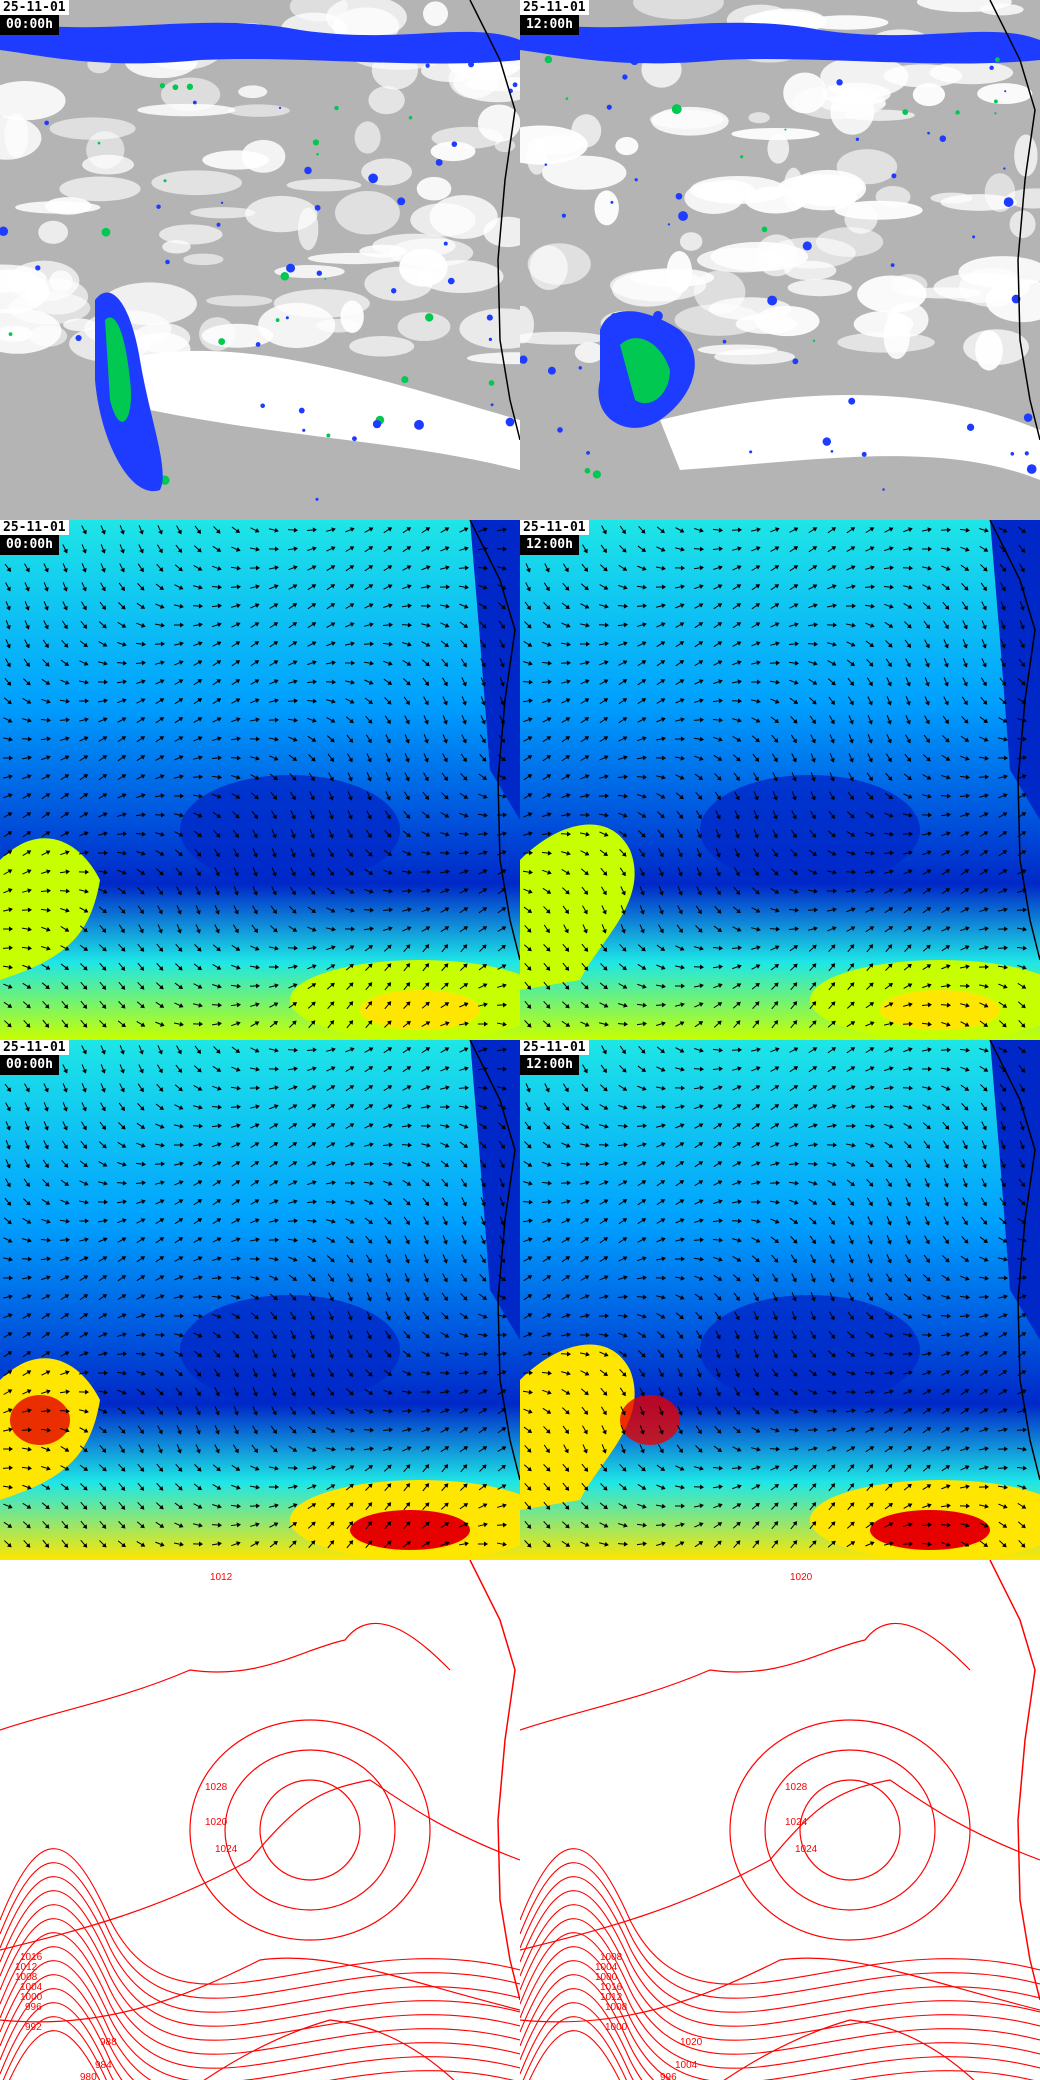 Image resolution: width=1040 pixels, height=2080 pixels. I want to click on isobar-low, so click(581, 2034).